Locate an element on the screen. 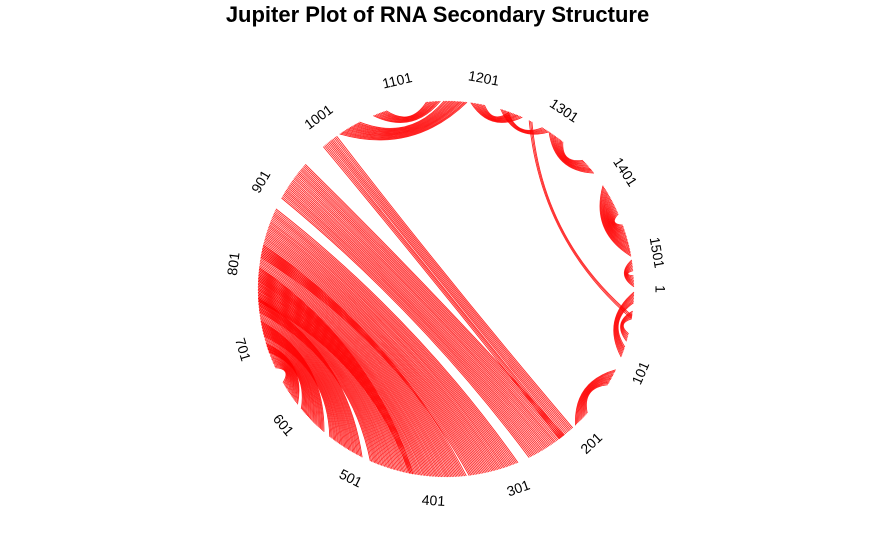 The width and height of the screenshot is (875, 540). tick-label: 1101 is located at coordinates (397, 80).